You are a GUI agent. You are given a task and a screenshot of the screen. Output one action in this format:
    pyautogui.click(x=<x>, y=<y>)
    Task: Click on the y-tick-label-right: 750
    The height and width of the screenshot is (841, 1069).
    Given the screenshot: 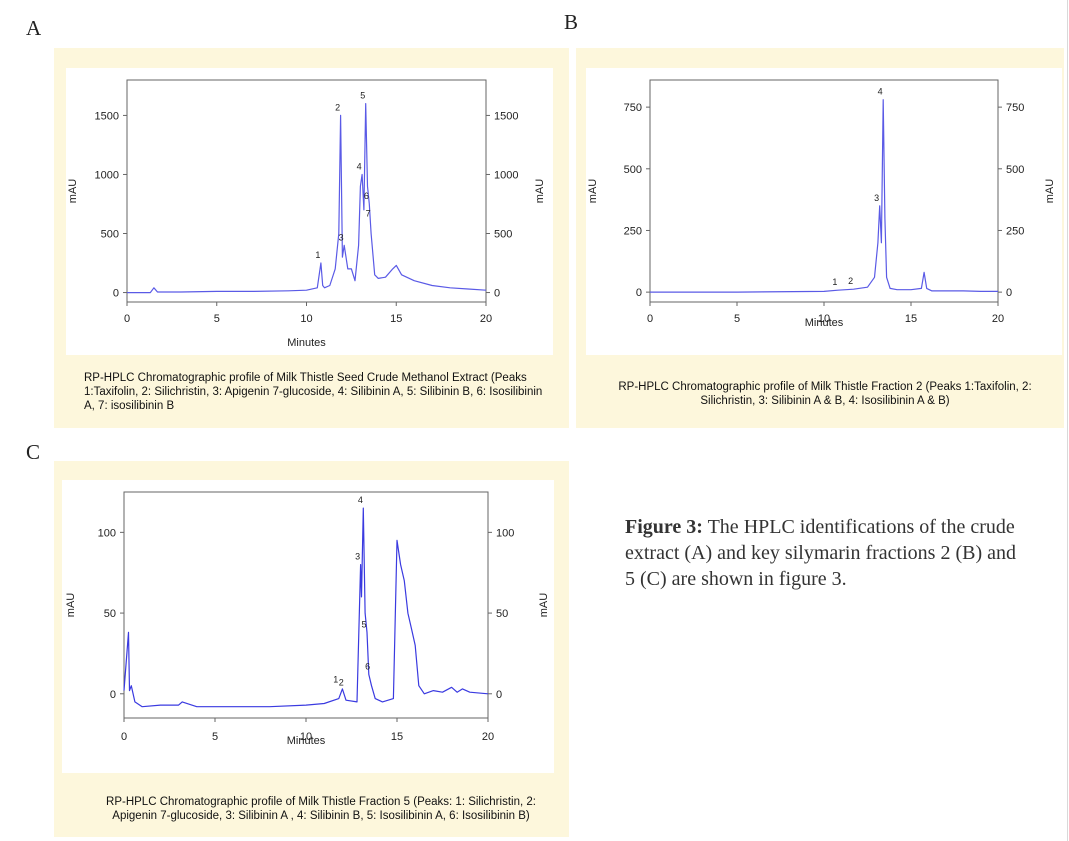 What is the action you would take?
    pyautogui.click(x=1015, y=108)
    